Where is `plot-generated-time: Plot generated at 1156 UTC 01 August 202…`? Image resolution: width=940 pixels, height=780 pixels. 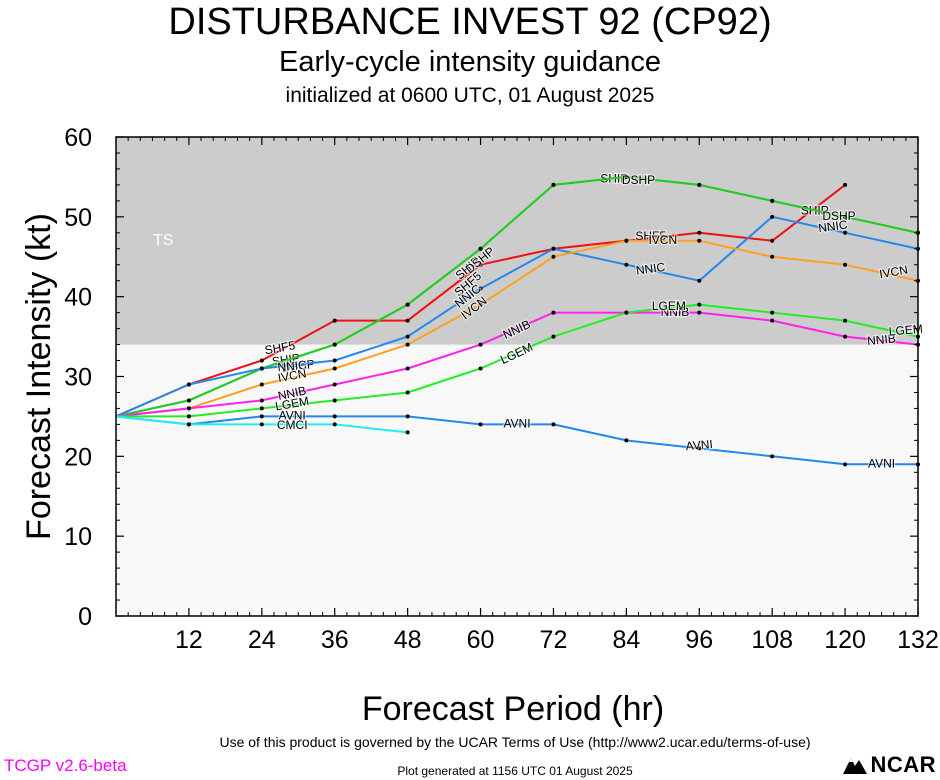 plot-generated-time: Plot generated at 1156 UTC 01 August 202… is located at coordinates (515, 771).